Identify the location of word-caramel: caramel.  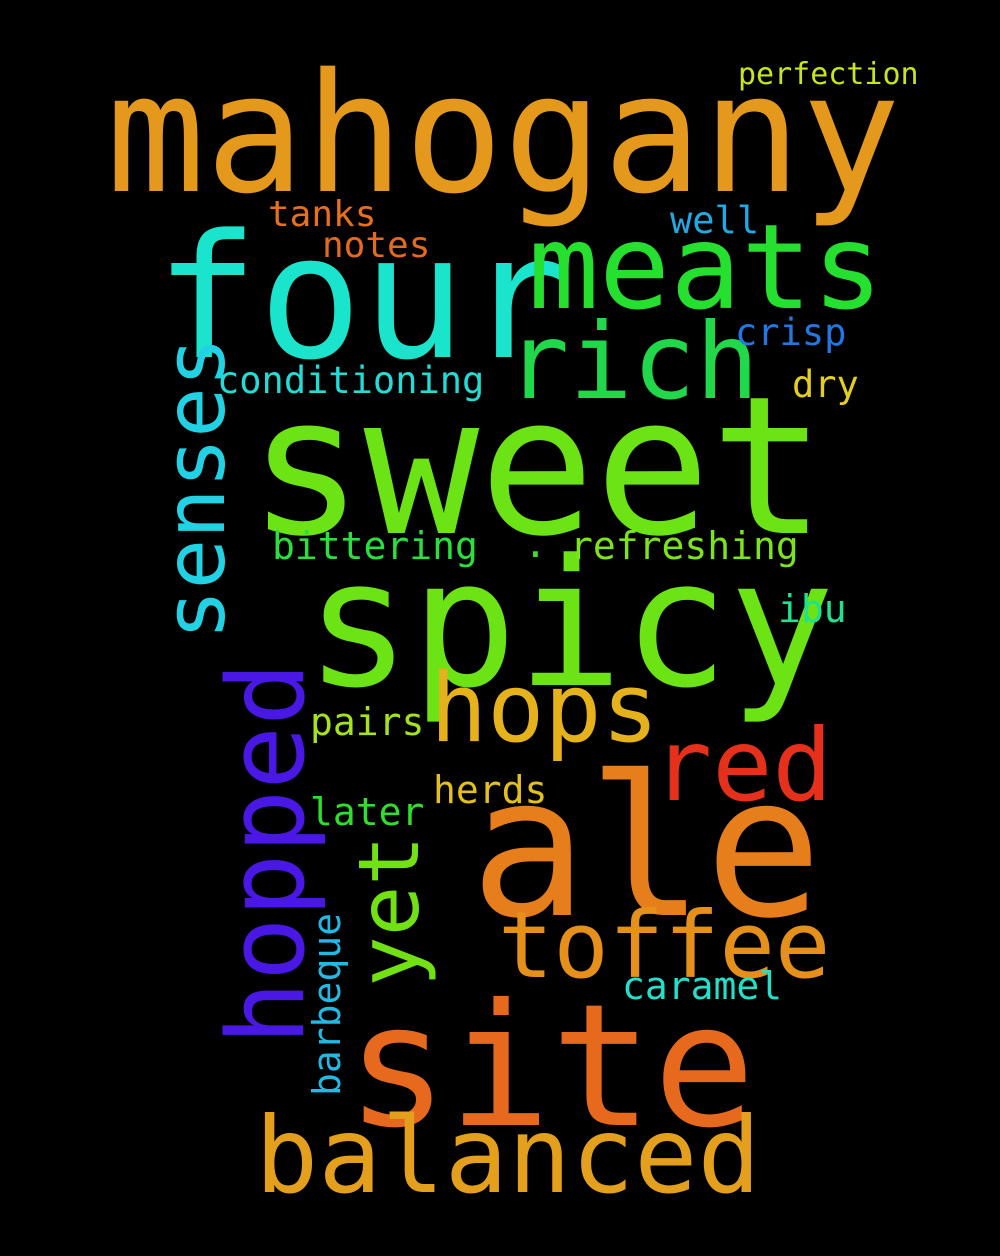
(702, 986).